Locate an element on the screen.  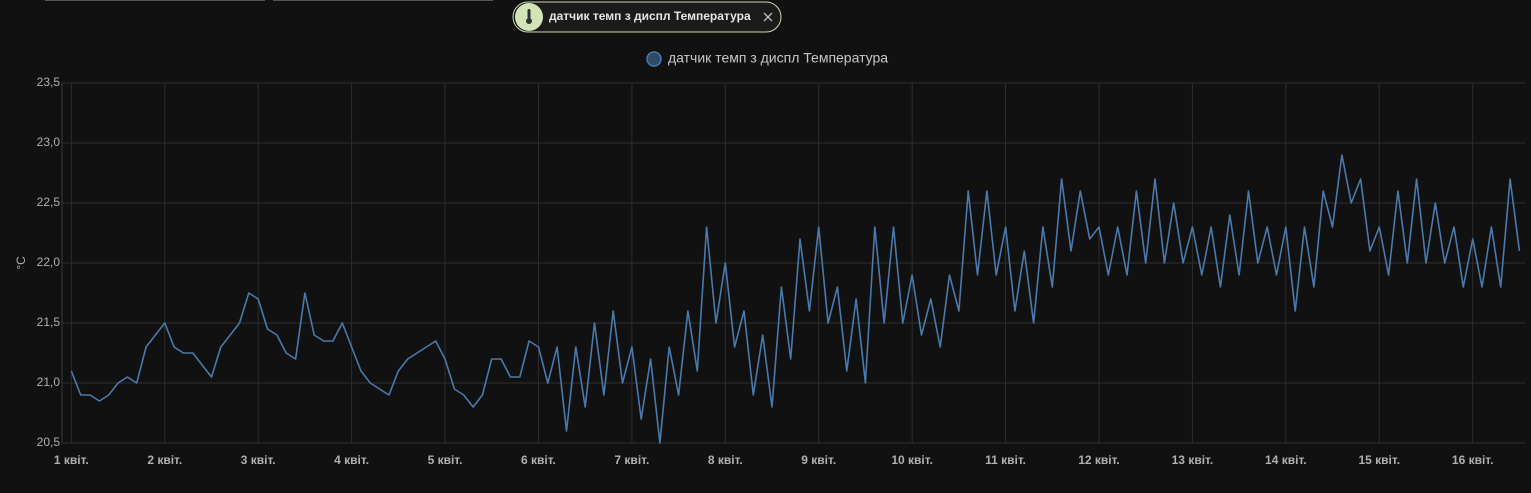
thermometer-icon is located at coordinates (529, 14).